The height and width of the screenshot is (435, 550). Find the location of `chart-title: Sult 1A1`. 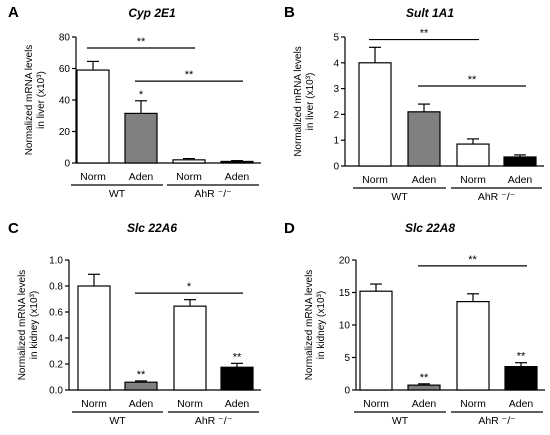

chart-title: Sult 1A1 is located at coordinates (430, 13).